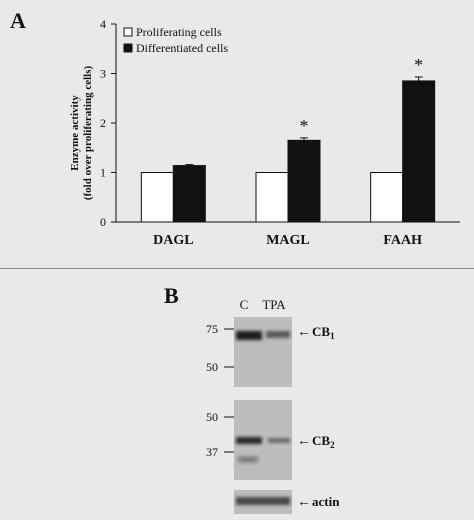 Image resolution: width=474 pixels, height=520 pixels. Describe the element at coordinates (157, 197) in the screenshot. I see `bar-dagl-proliferating` at that location.